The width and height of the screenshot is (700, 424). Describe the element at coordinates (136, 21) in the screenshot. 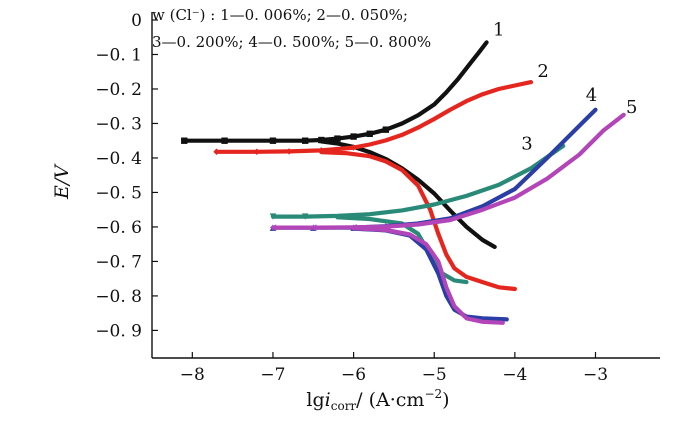

I see `y-tick-label: 0` at that location.